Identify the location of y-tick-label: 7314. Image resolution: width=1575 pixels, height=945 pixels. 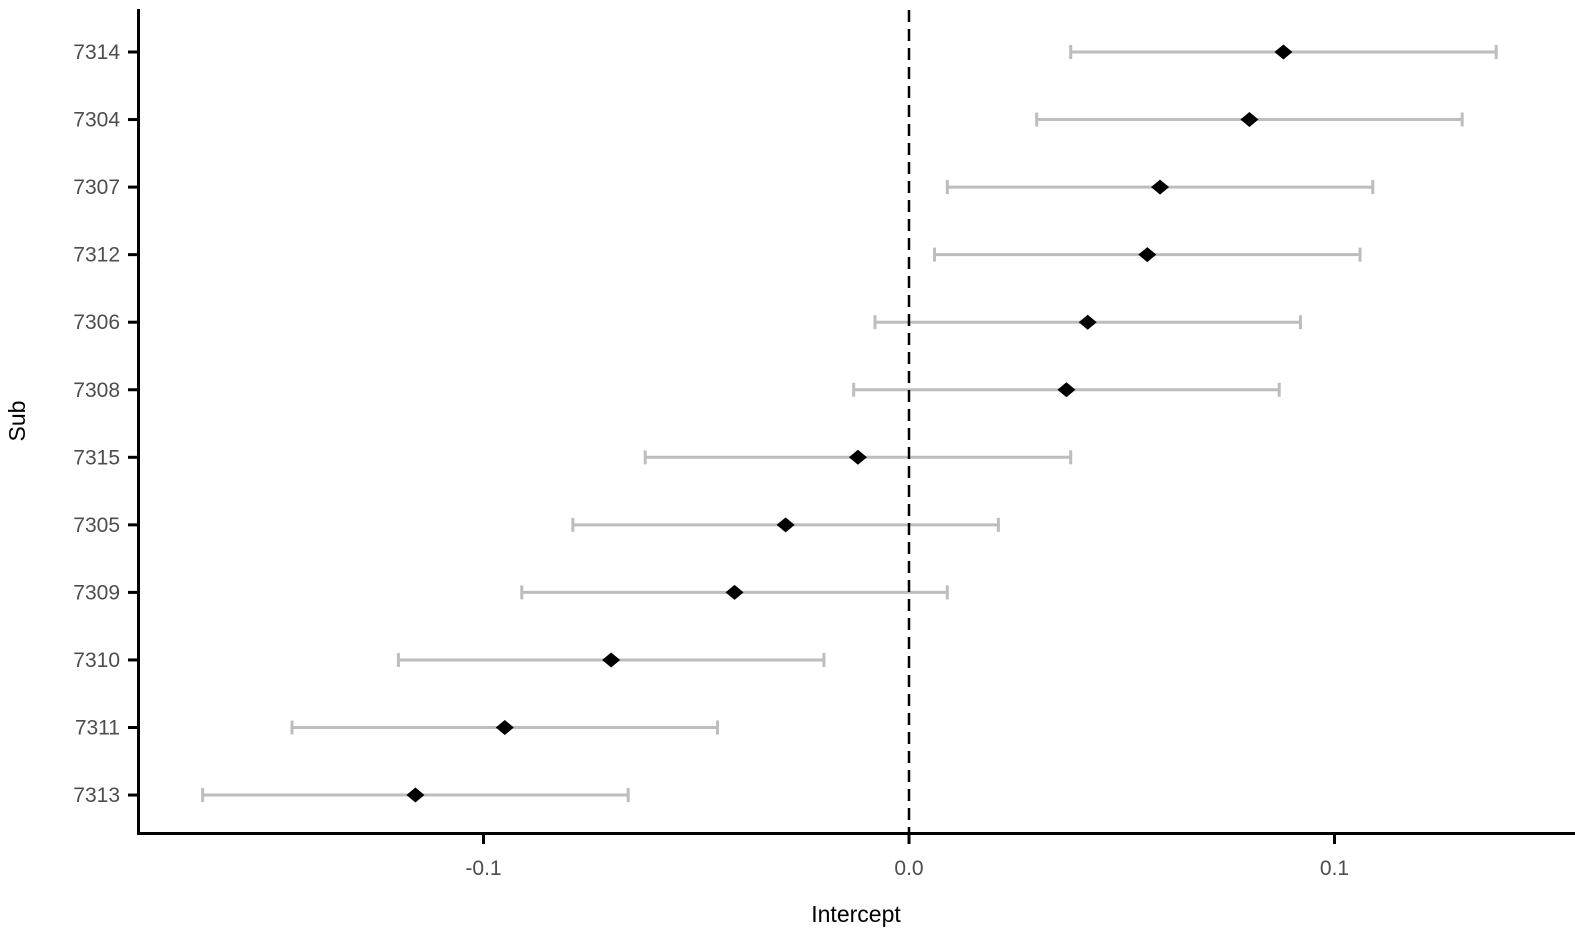
(96, 52).